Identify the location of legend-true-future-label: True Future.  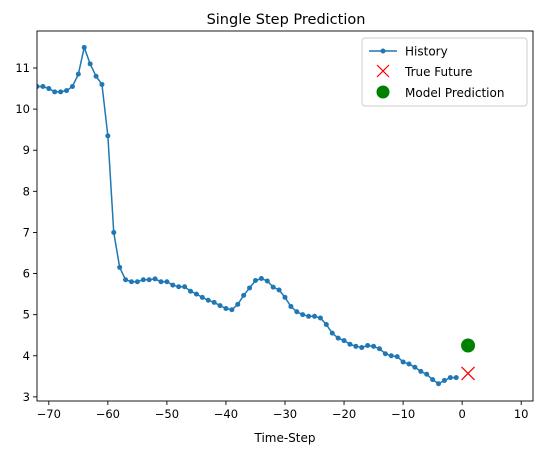
(438, 72).